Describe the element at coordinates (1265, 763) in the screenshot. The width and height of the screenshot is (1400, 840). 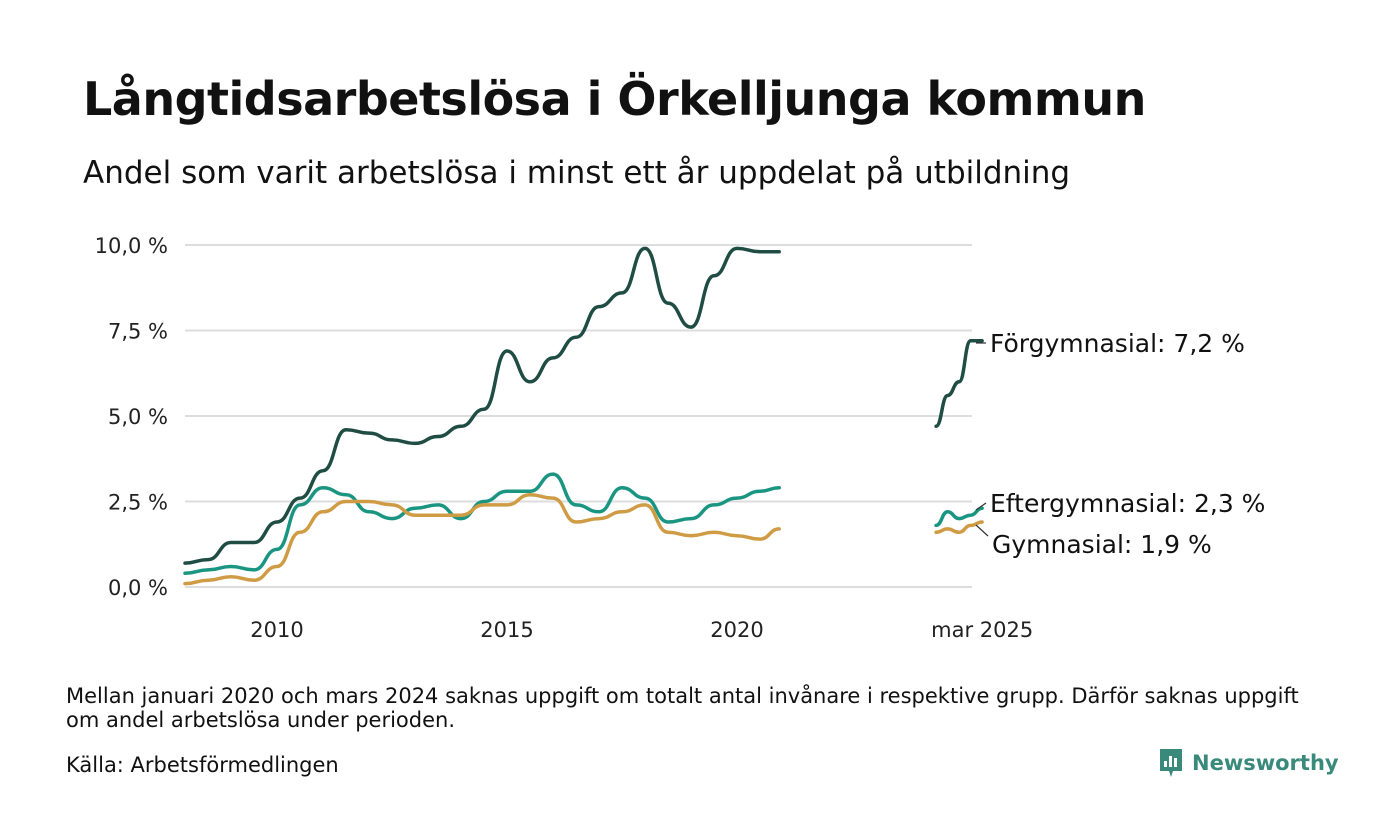
I see `brand-name: Newsworthy` at that location.